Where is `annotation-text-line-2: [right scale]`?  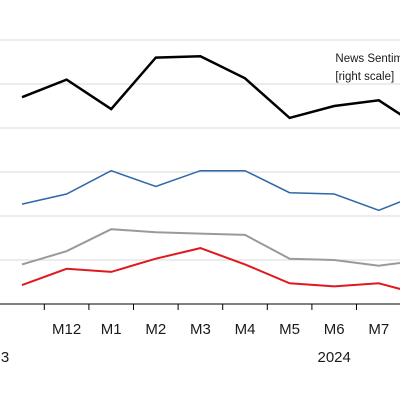
annotation-text-line-2: [right scale] is located at coordinates (364, 77).